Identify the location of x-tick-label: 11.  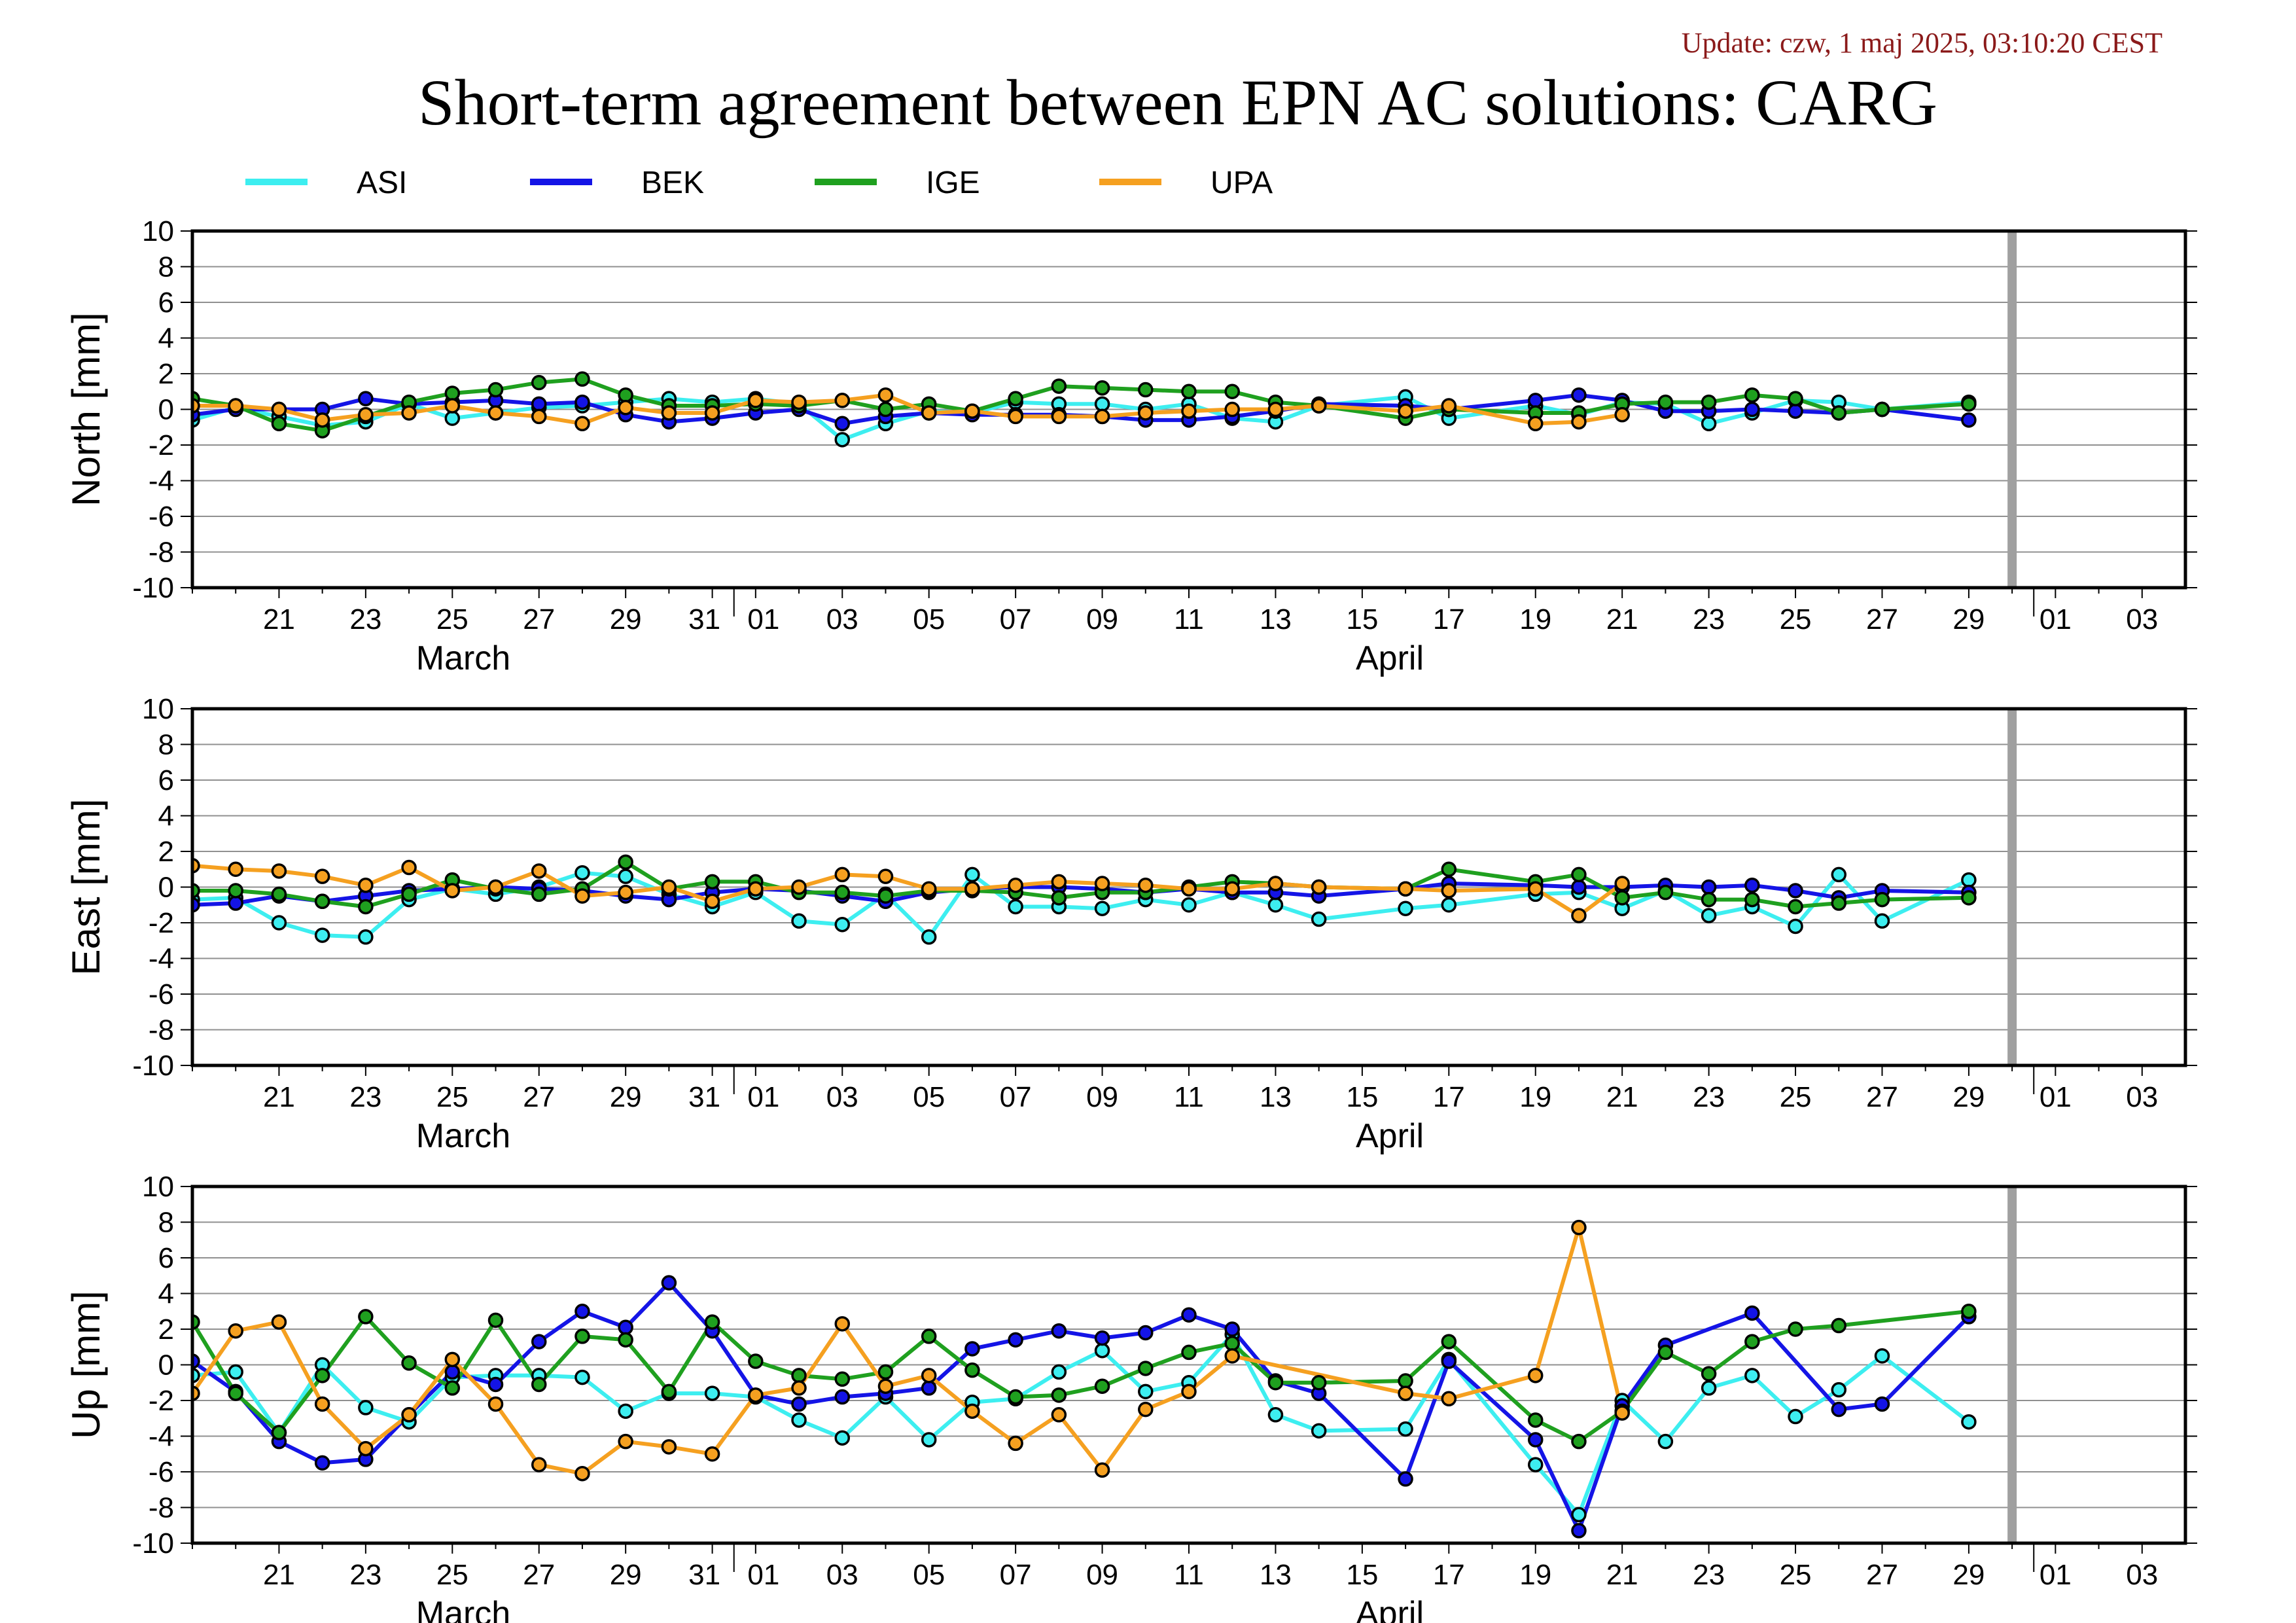
(1189, 1575).